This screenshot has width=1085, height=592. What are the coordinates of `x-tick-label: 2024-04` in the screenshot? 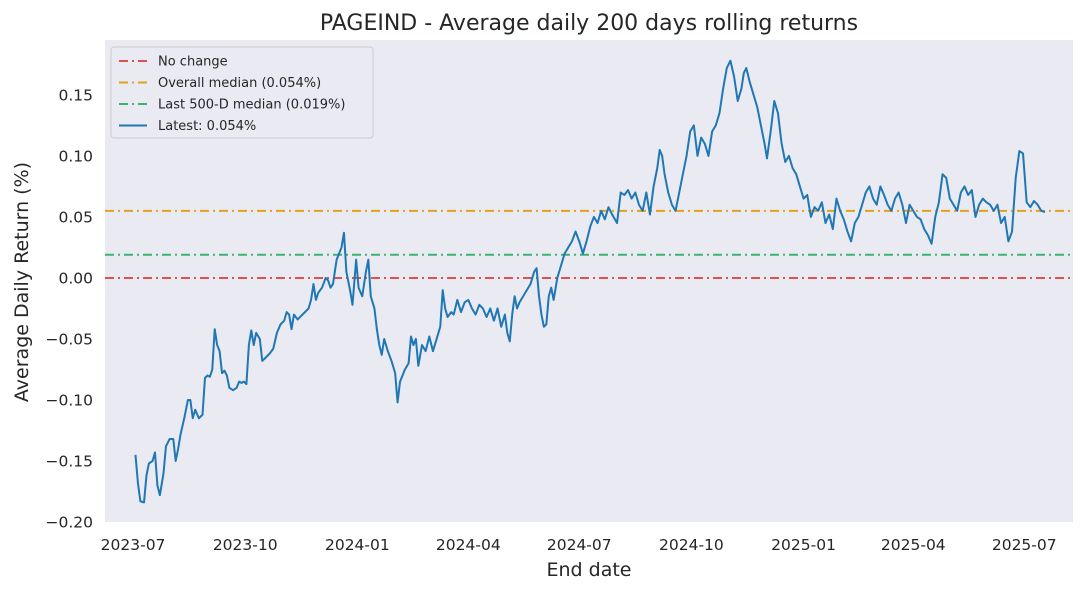 It's located at (468, 545).